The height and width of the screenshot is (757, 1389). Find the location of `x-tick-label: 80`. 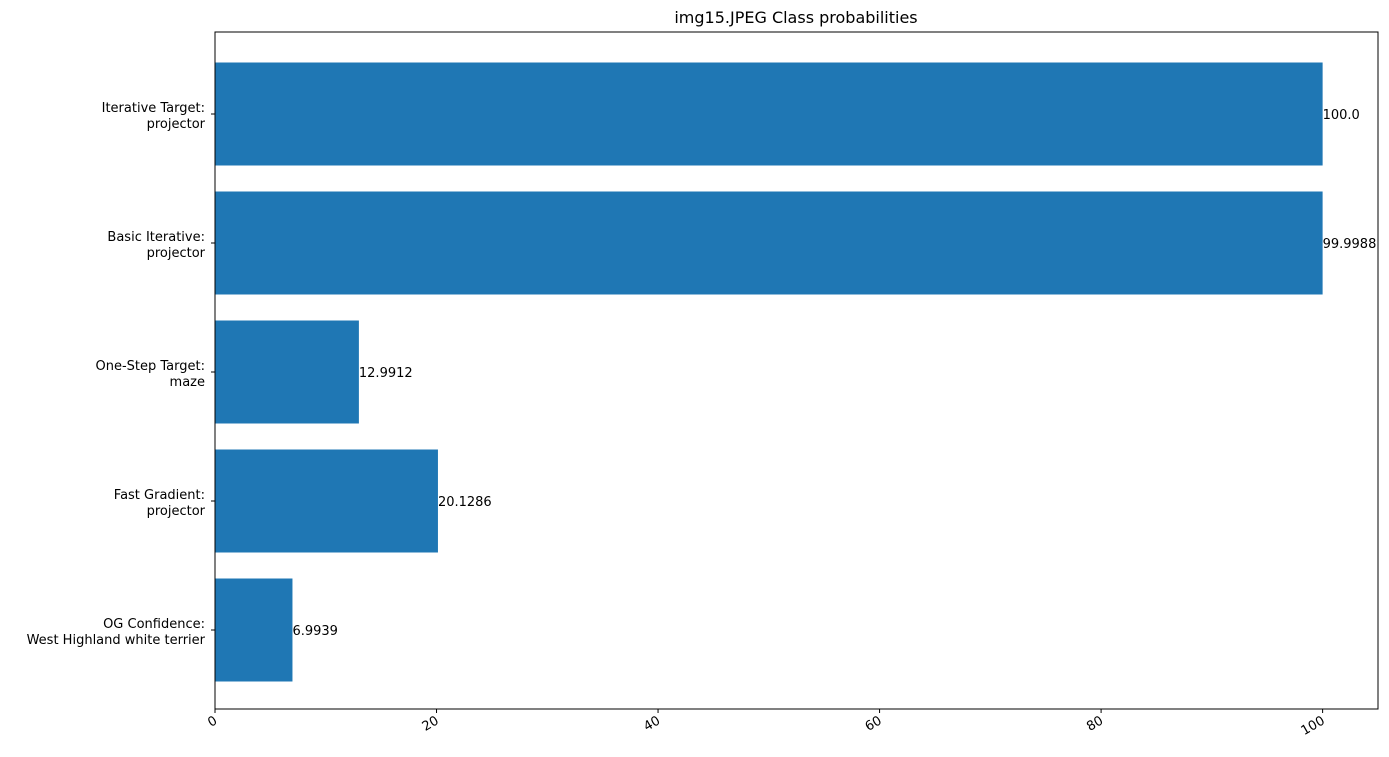

x-tick-label: 80 is located at coordinates (1095, 723).